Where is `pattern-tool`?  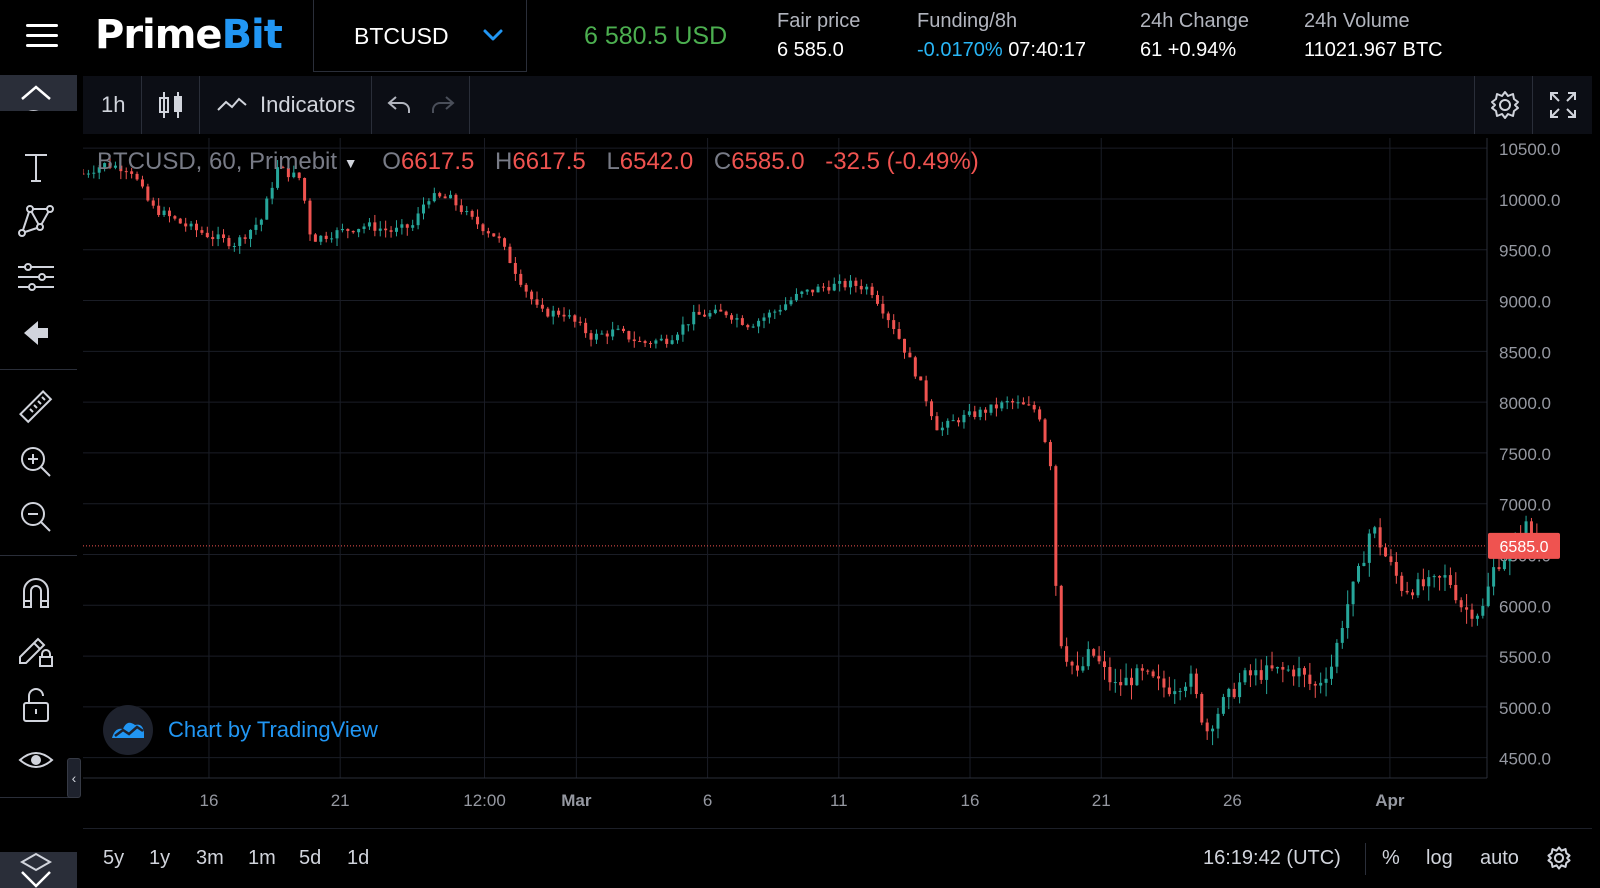
pattern-tool is located at coordinates (36, 221).